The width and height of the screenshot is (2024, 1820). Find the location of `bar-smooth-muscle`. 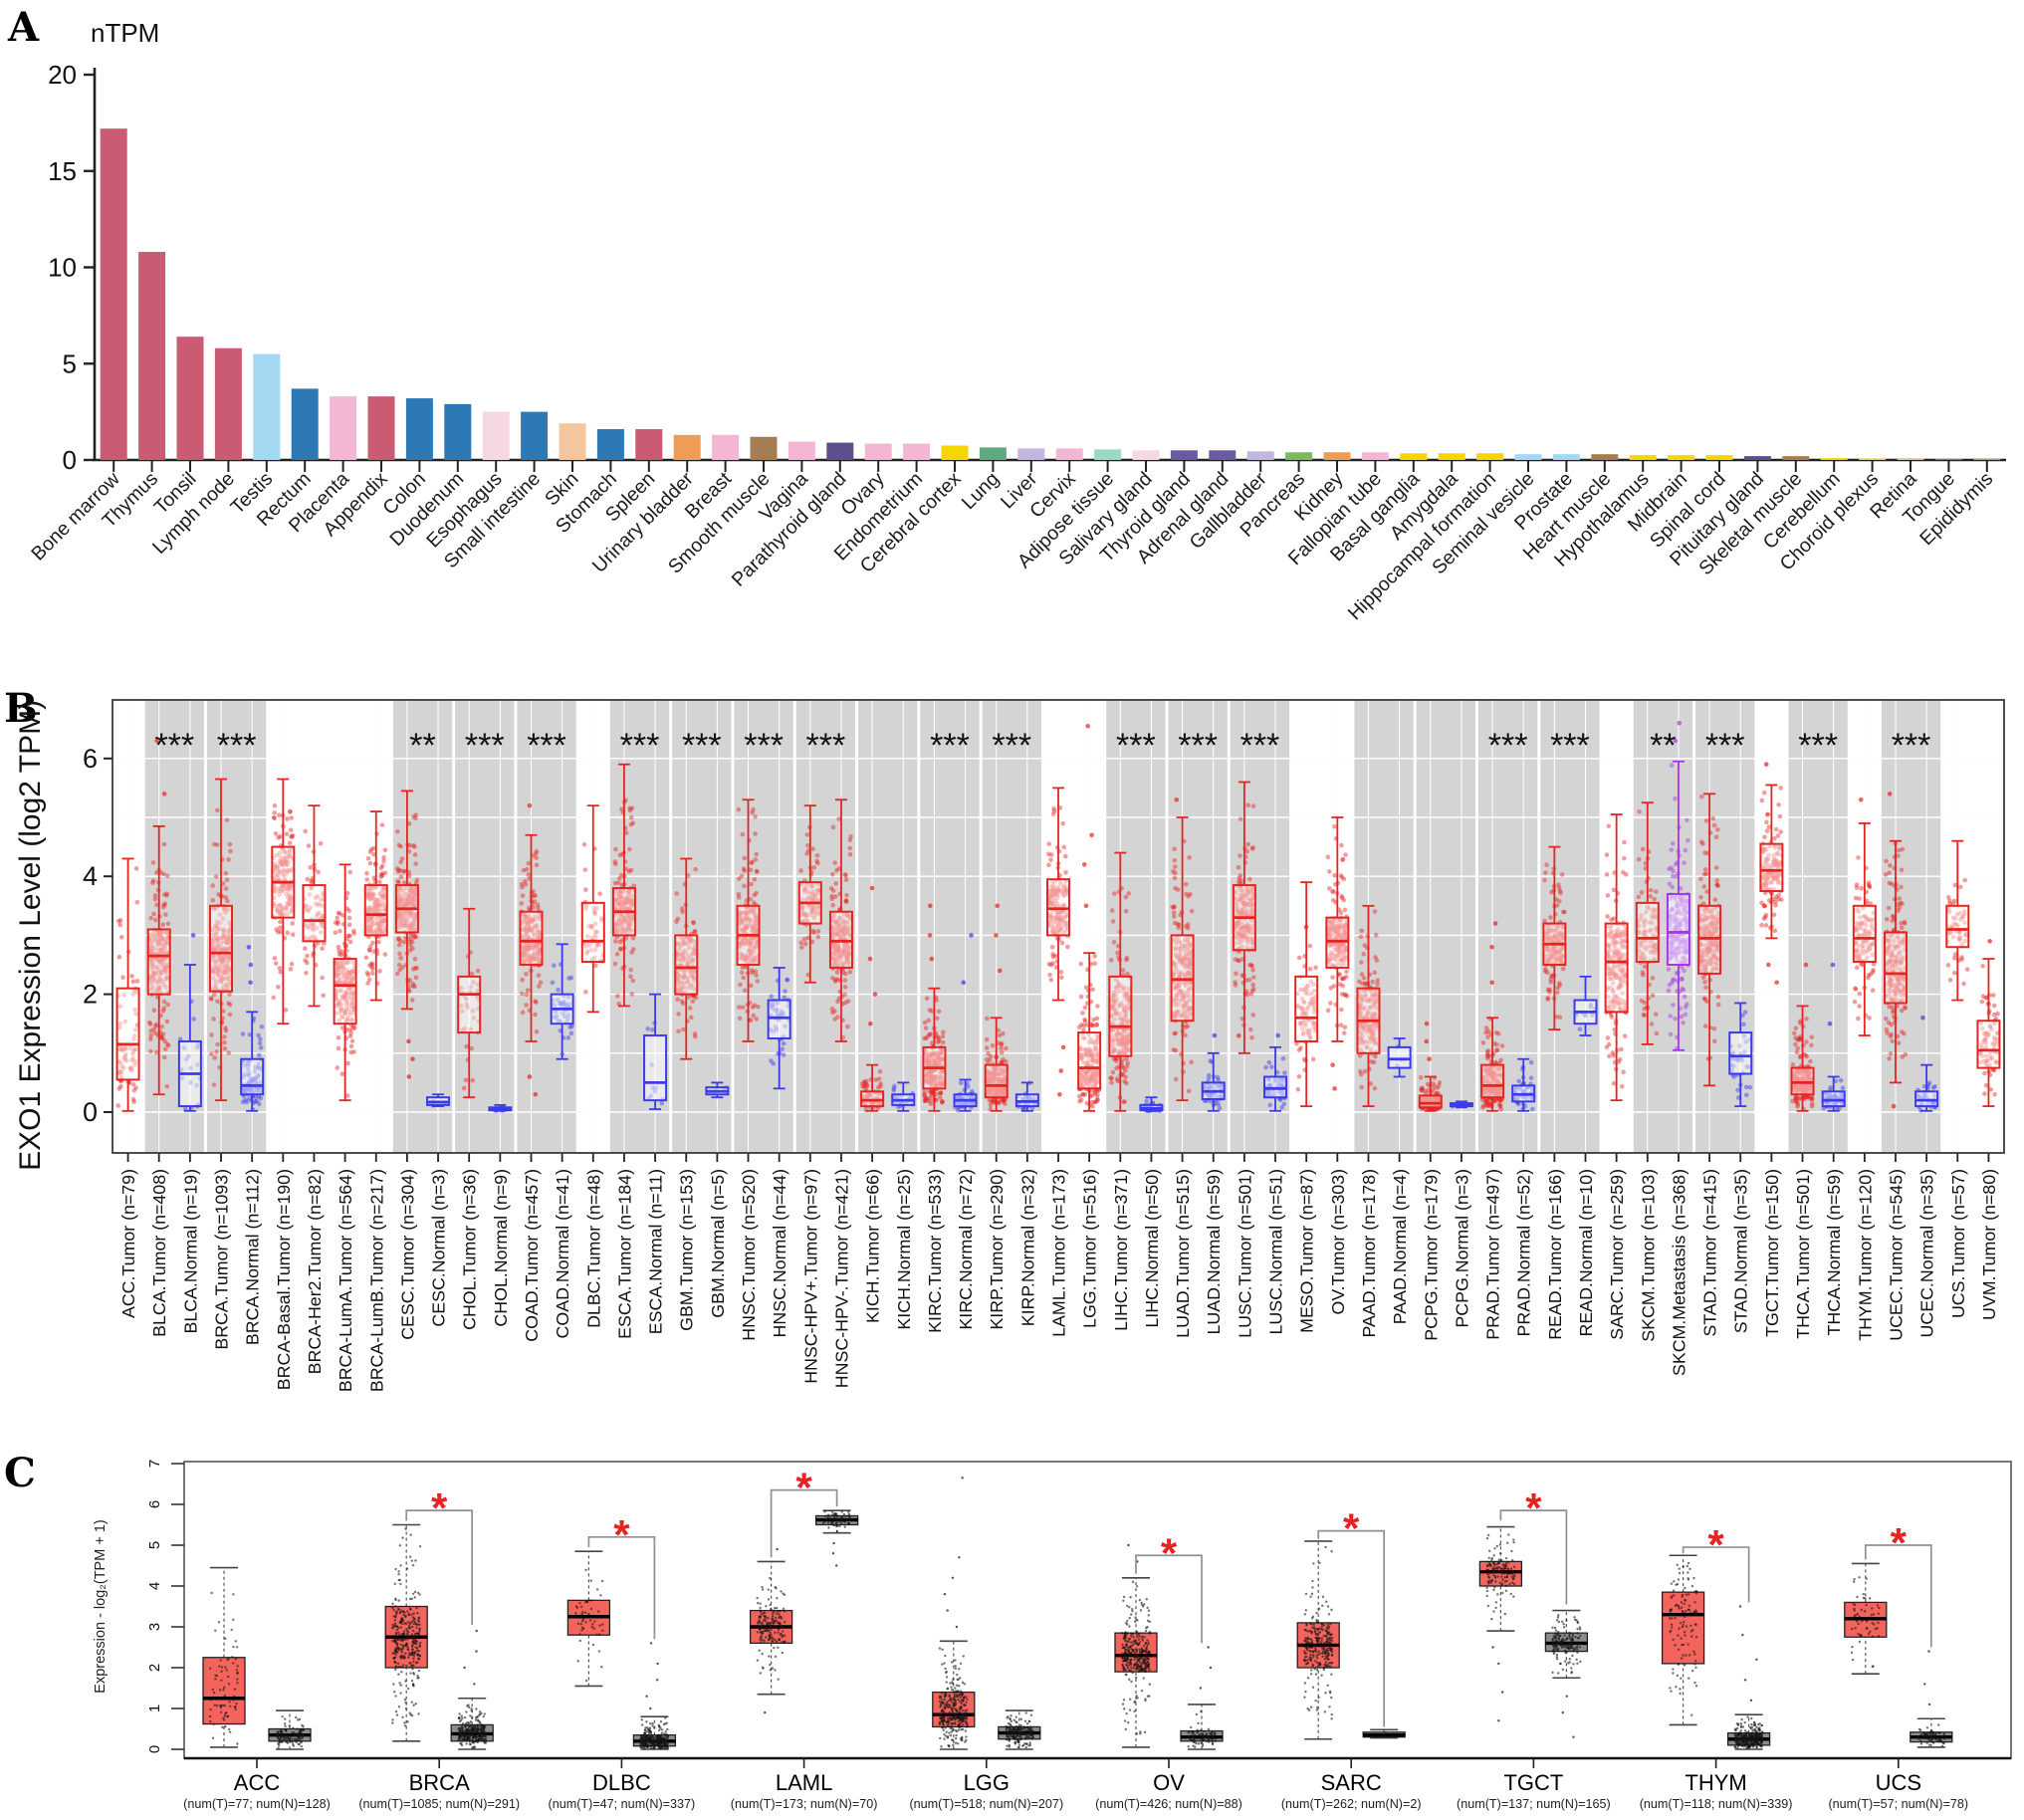

bar-smooth-muscle is located at coordinates (764, 448).